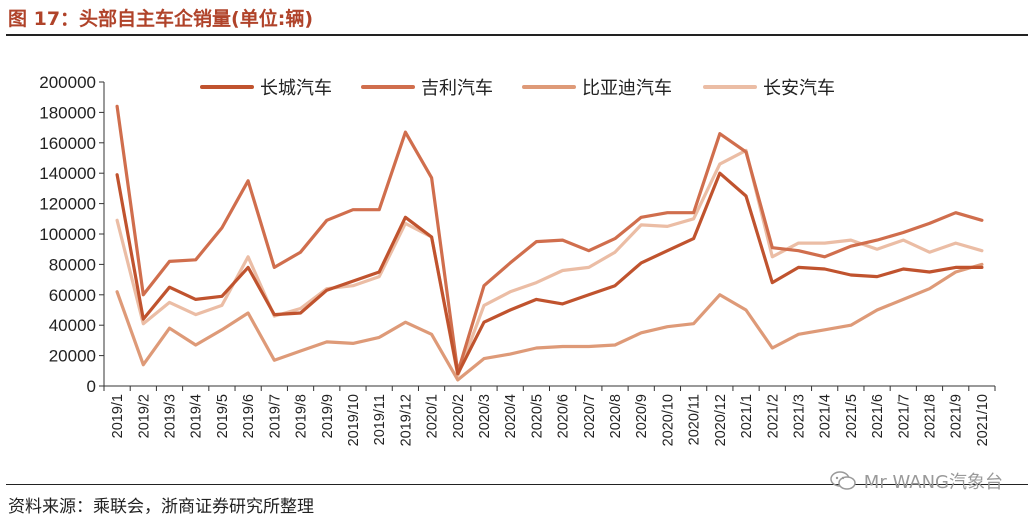 The image size is (1033, 527). I want to click on x-tick-label: 2020/5, so click(537, 416).